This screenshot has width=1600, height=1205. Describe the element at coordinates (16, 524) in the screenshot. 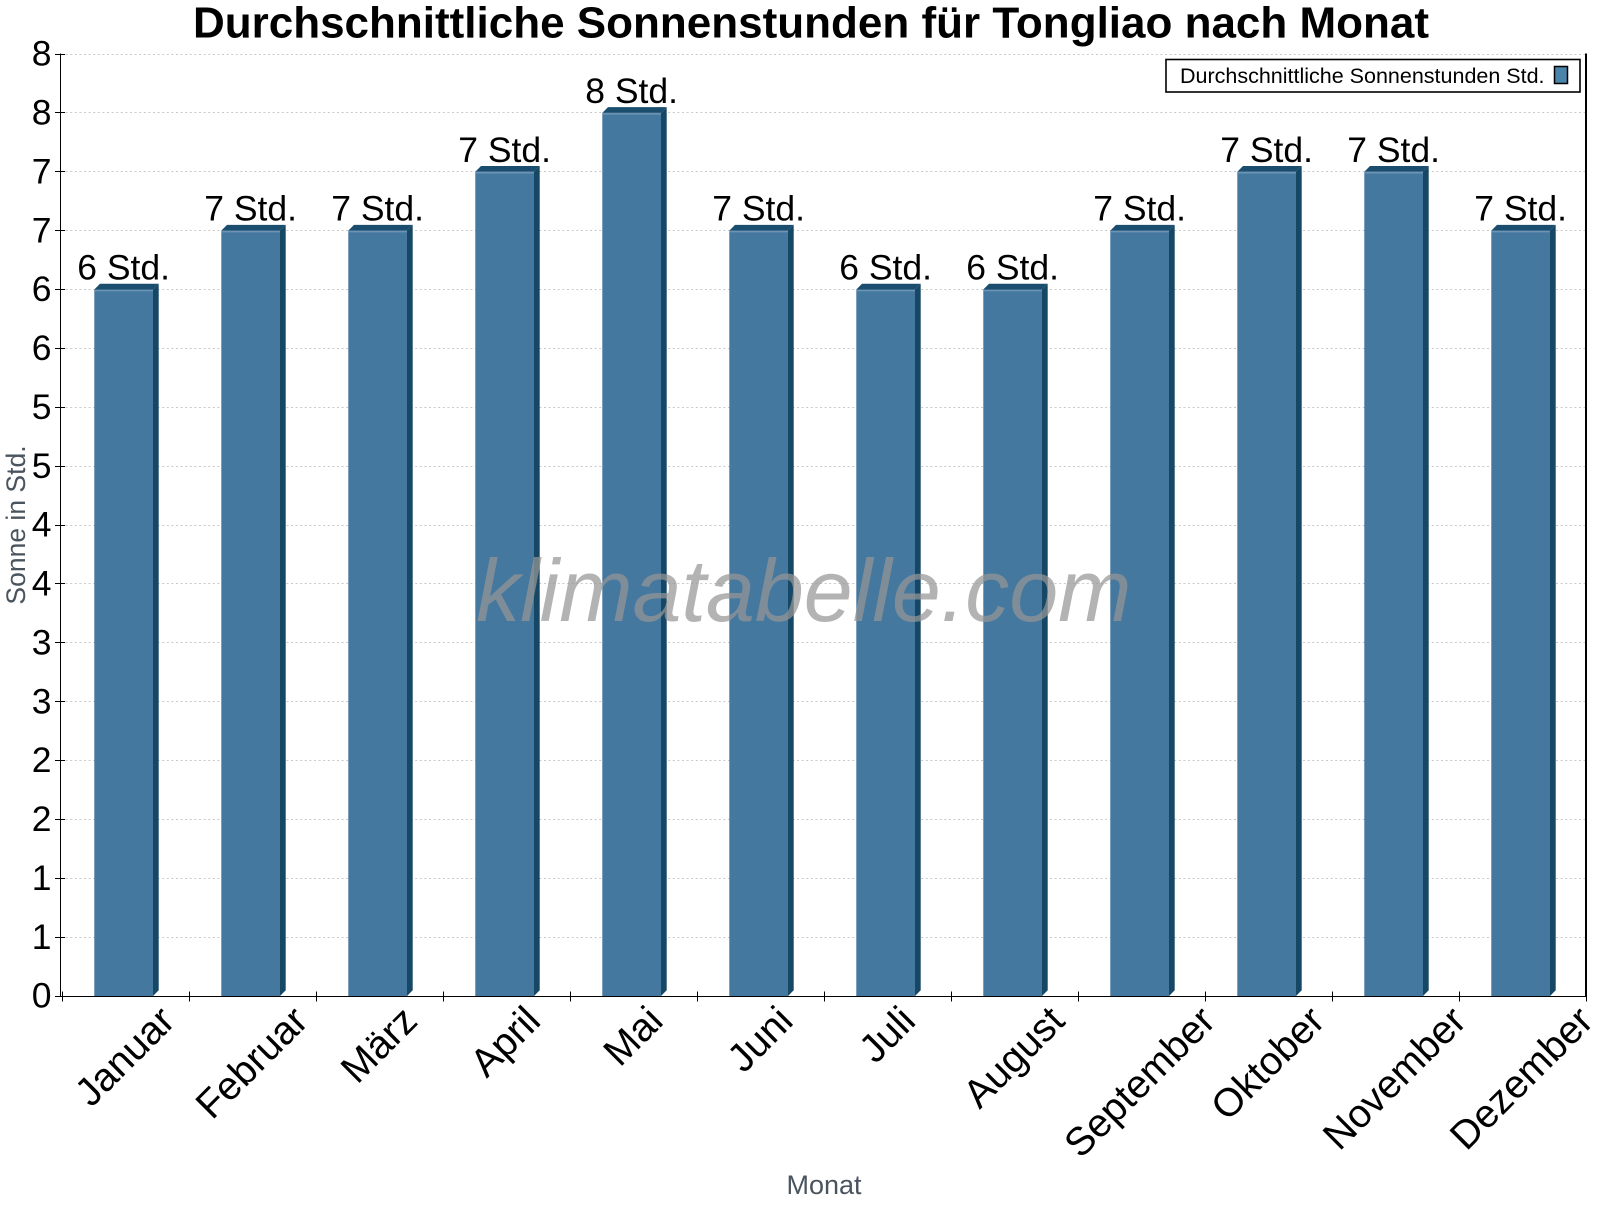

I see `svg-text: Sonne in Std.` at that location.